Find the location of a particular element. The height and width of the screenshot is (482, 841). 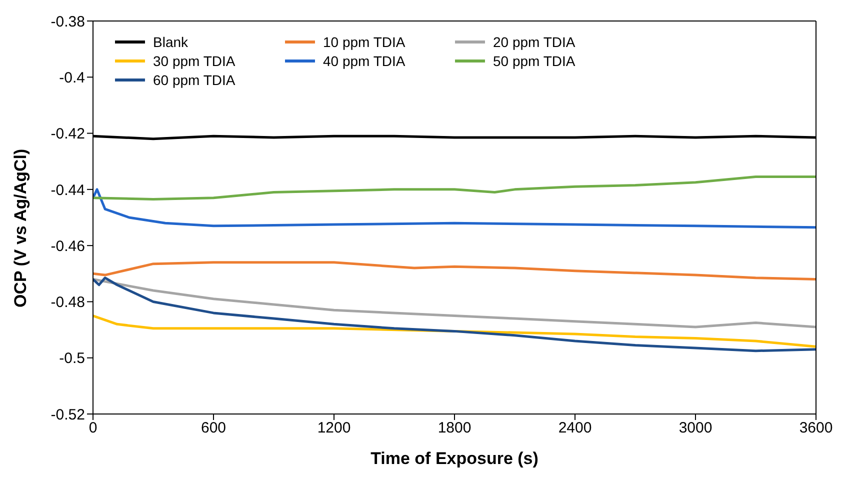

x-tick-label: 2400 is located at coordinates (575, 428).